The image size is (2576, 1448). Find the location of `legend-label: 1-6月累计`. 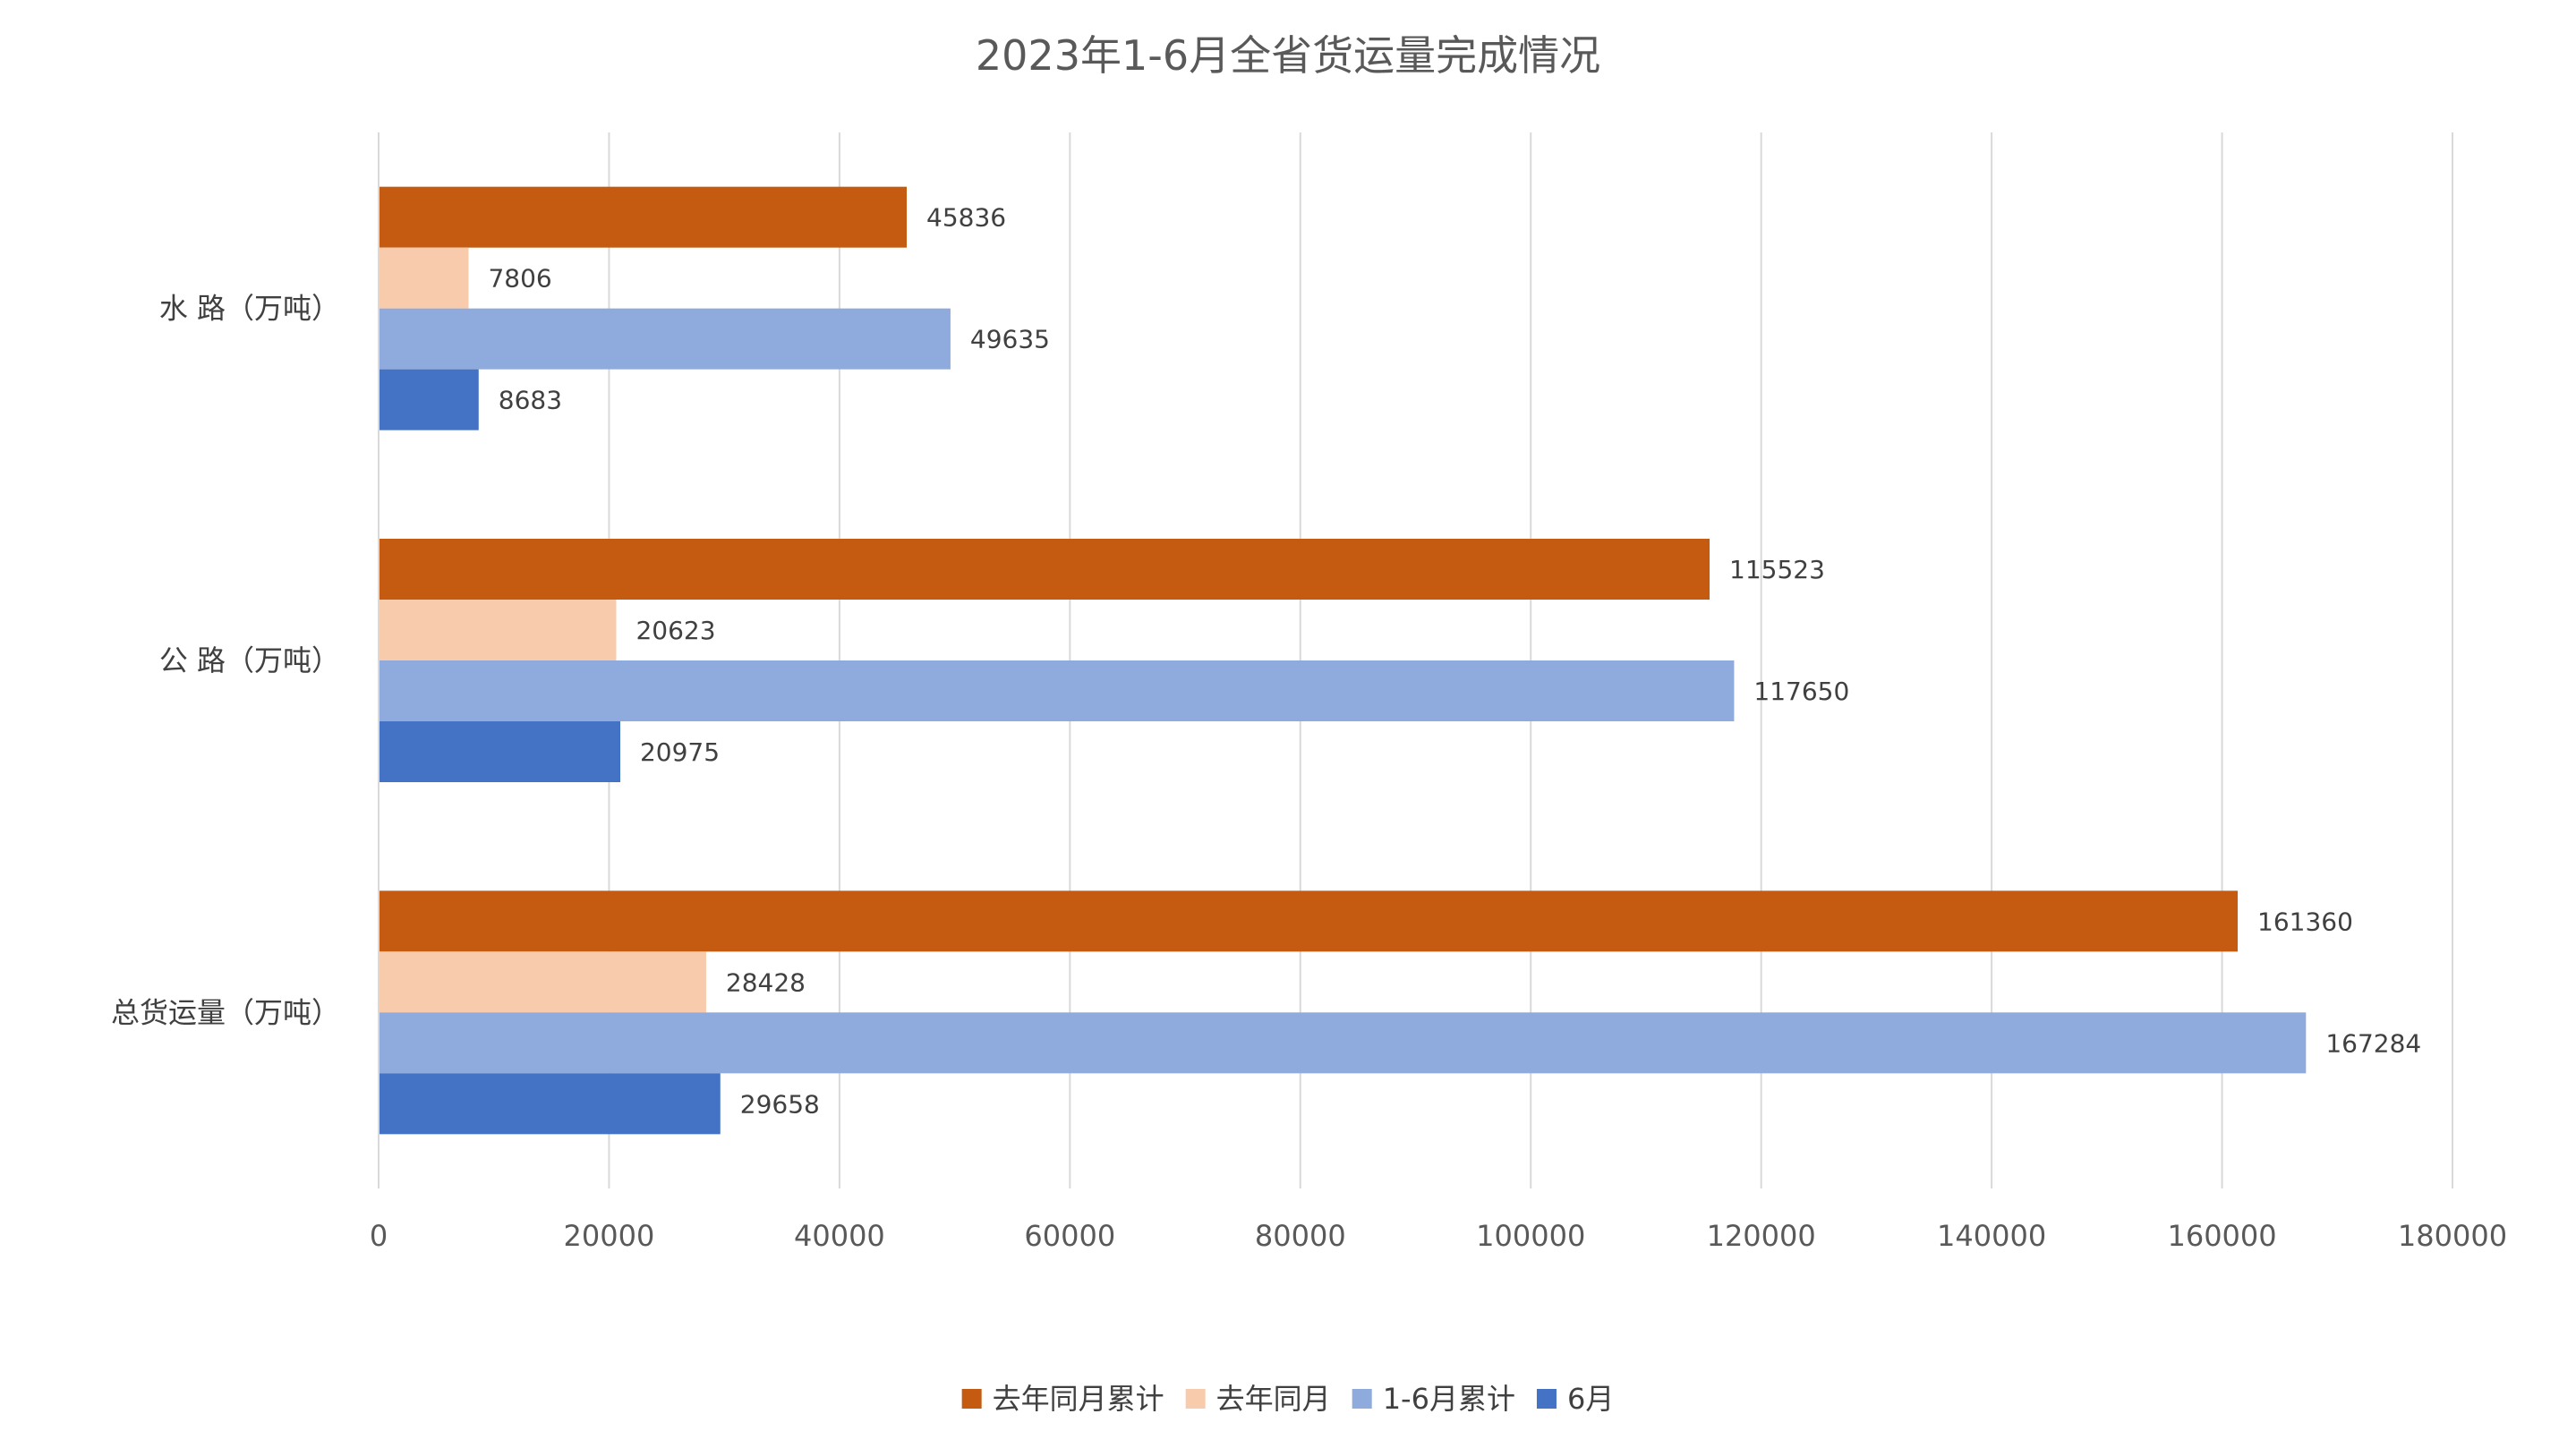

legend-label: 1-6月累计 is located at coordinates (1449, 1399).